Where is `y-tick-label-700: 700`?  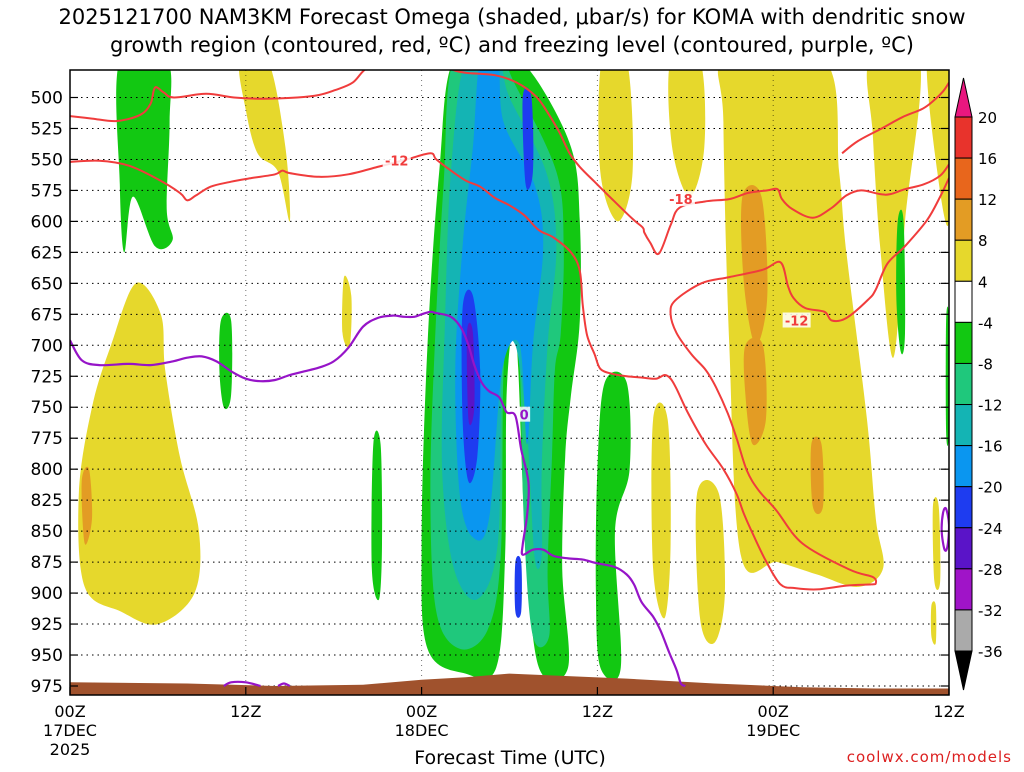 y-tick-label-700: 700 is located at coordinates (47, 346).